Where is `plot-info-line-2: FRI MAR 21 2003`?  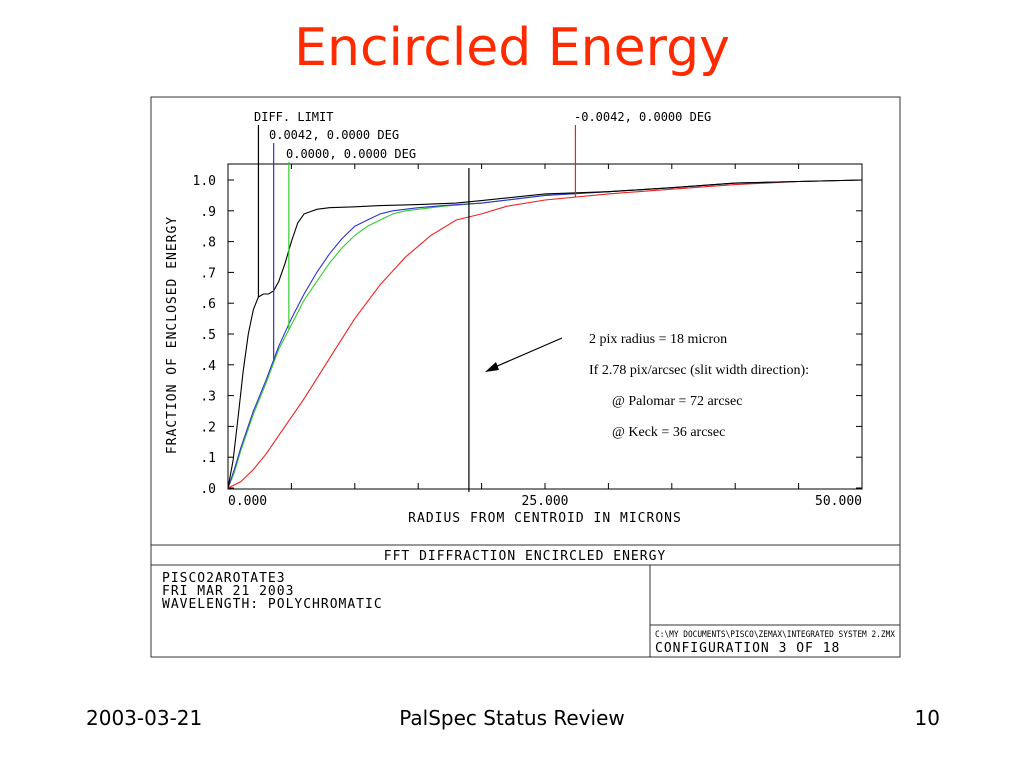
plot-info-line-2: FRI MAR 21 2003 is located at coordinates (228, 591).